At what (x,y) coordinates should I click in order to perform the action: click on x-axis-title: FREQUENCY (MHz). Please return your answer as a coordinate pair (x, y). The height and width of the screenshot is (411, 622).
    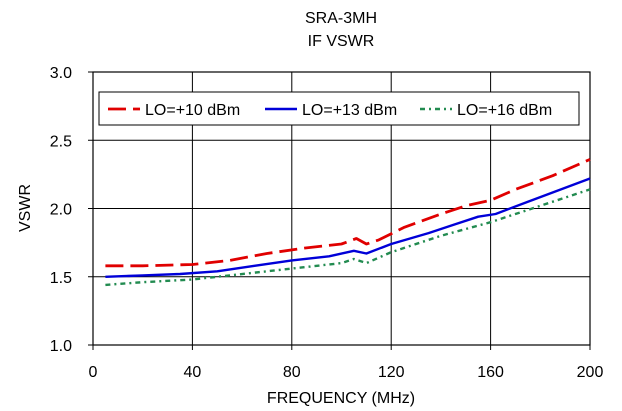
    Looking at the image, I should click on (341, 398).